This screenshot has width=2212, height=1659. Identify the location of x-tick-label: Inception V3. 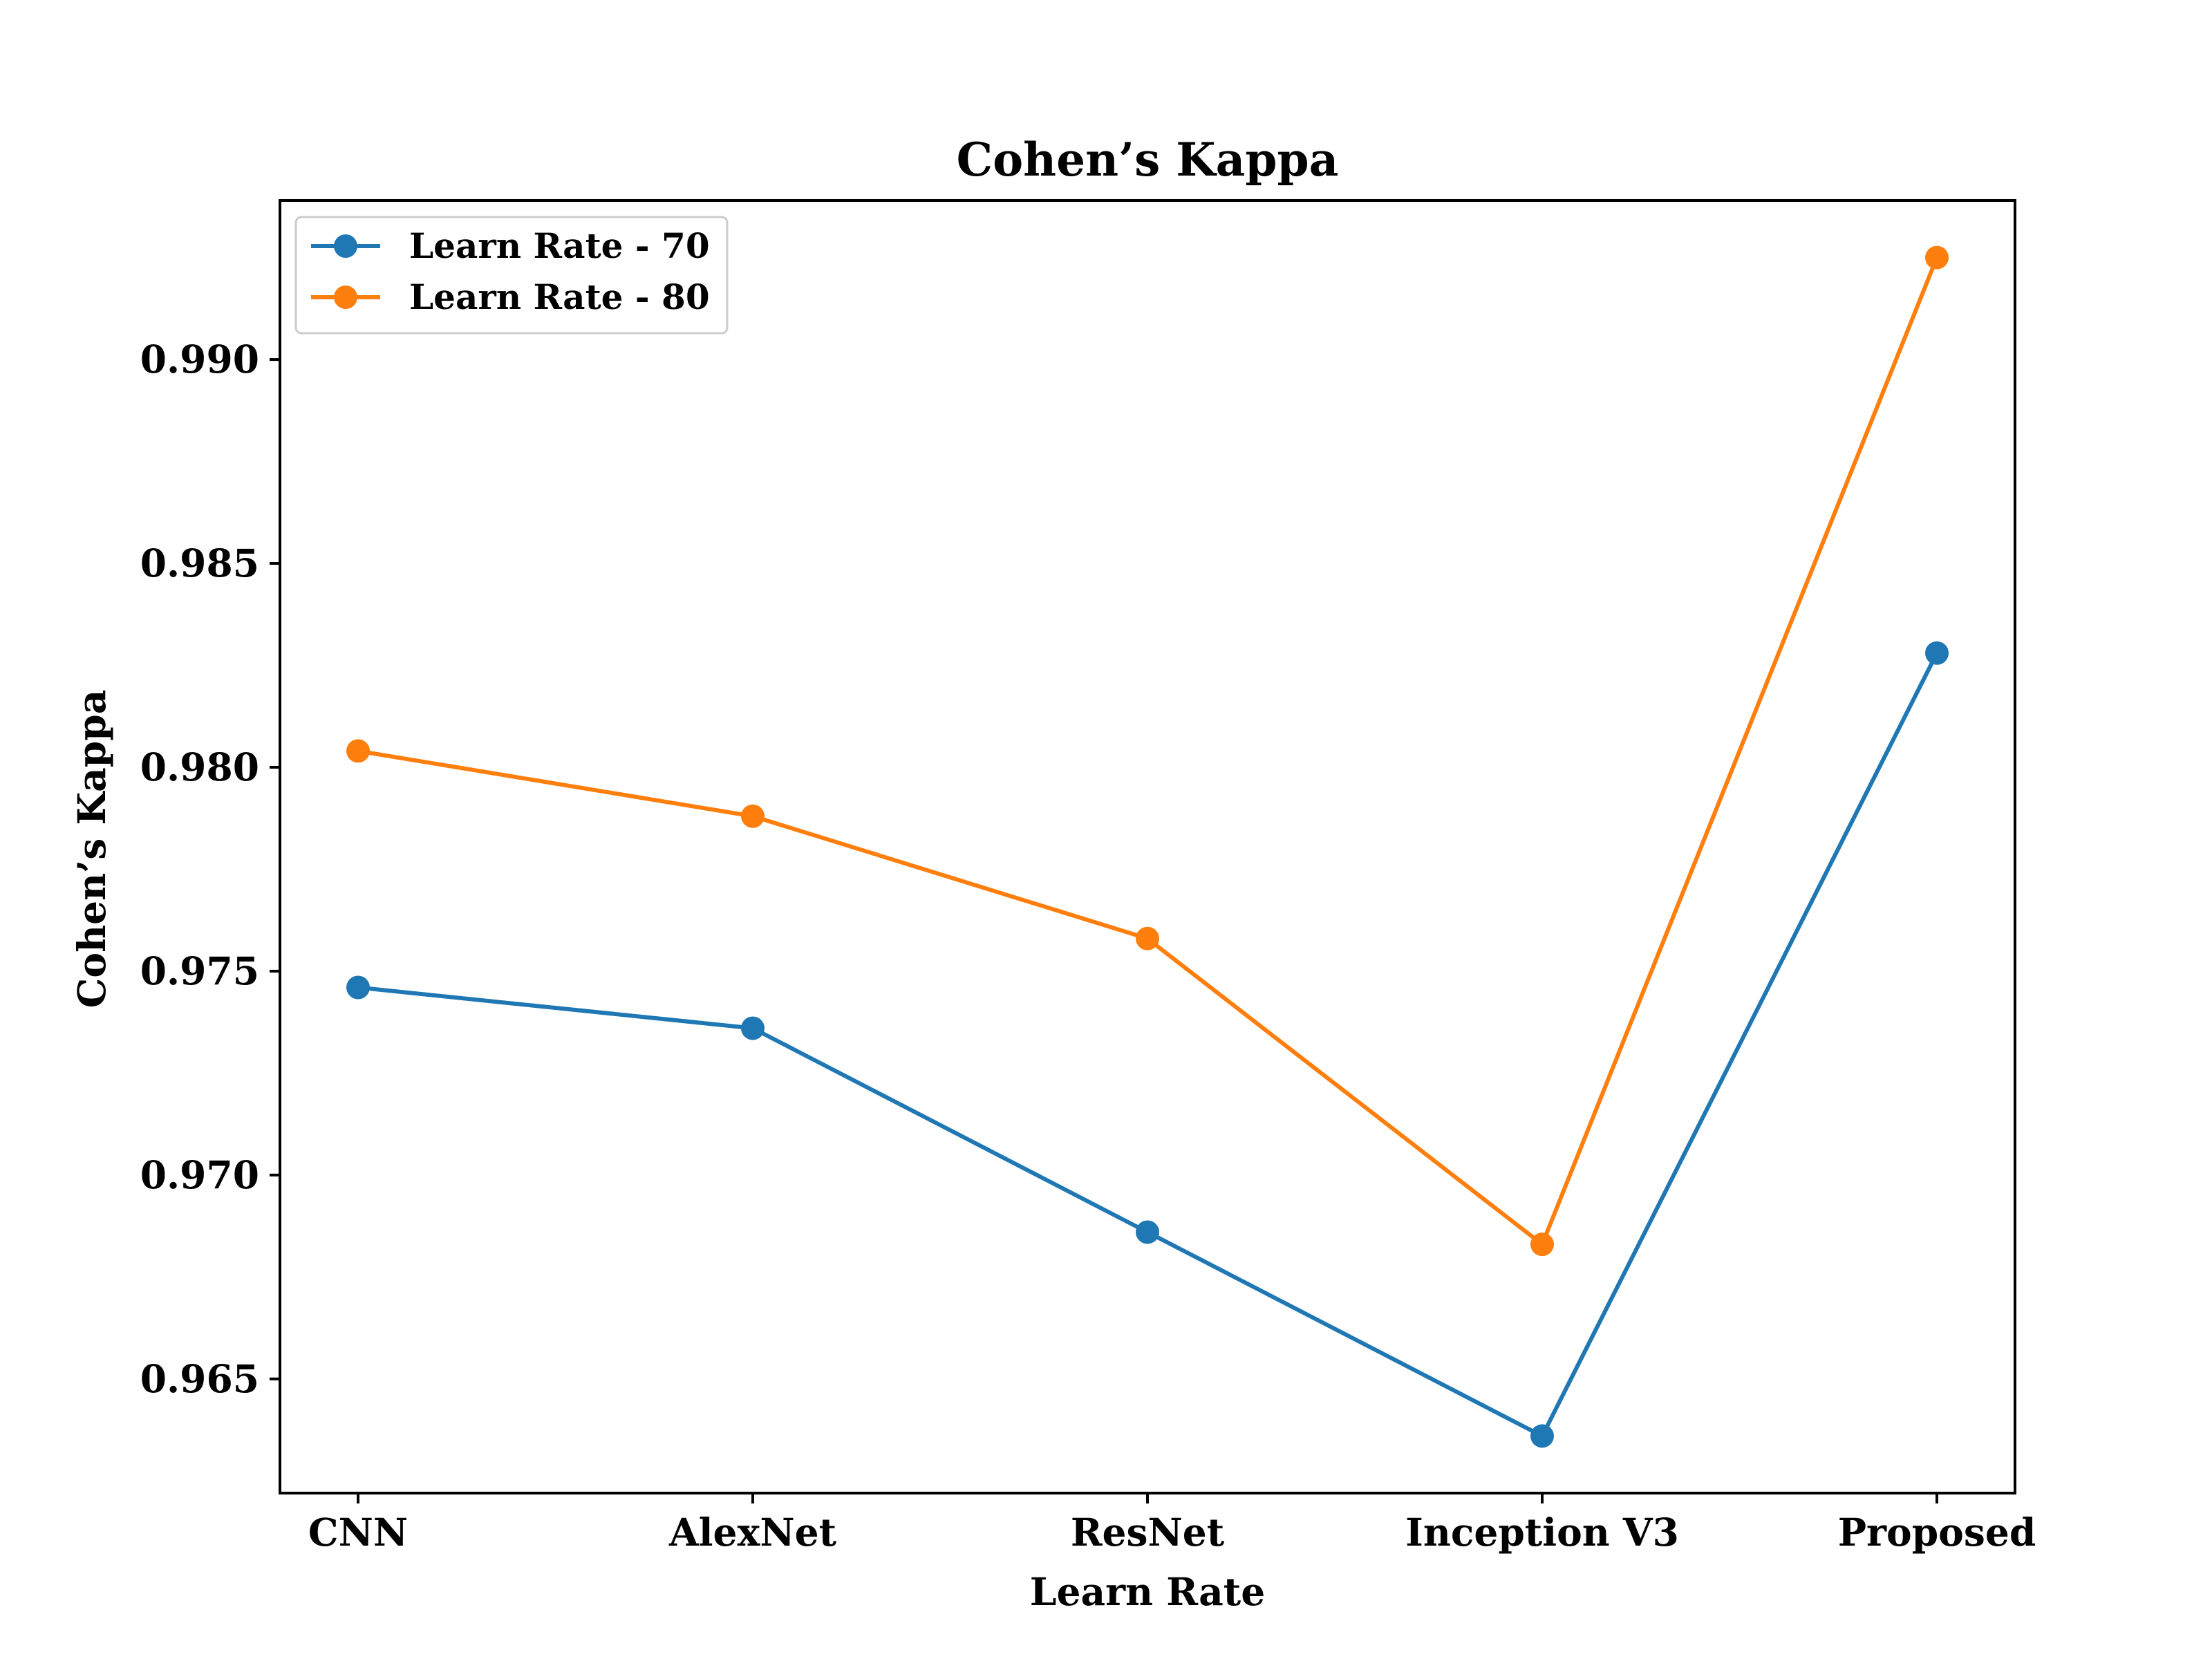
(1542, 1532).